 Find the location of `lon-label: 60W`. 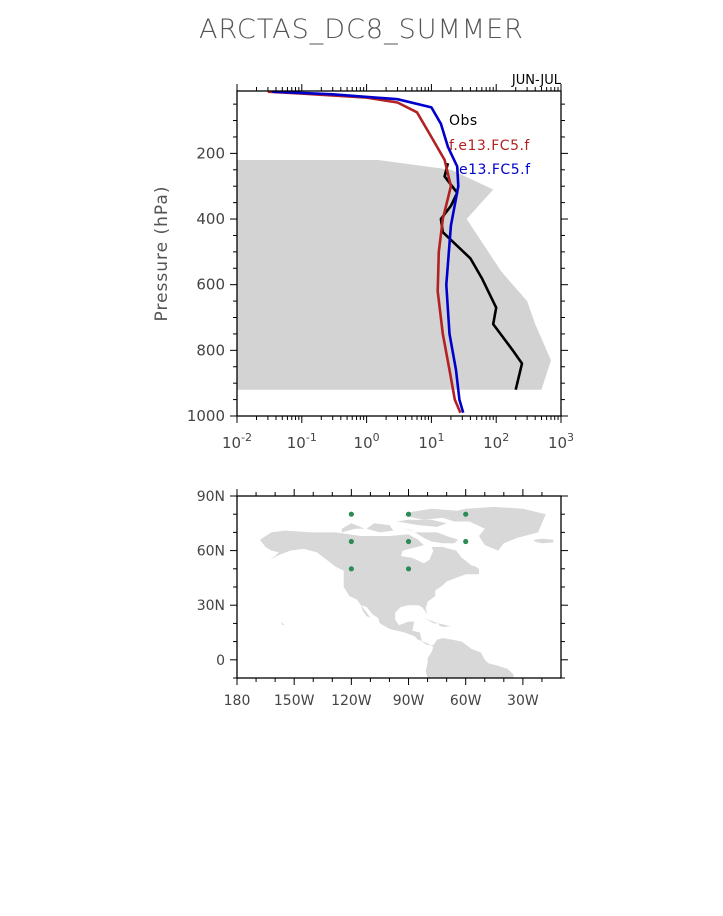

lon-label: 60W is located at coordinates (466, 701).